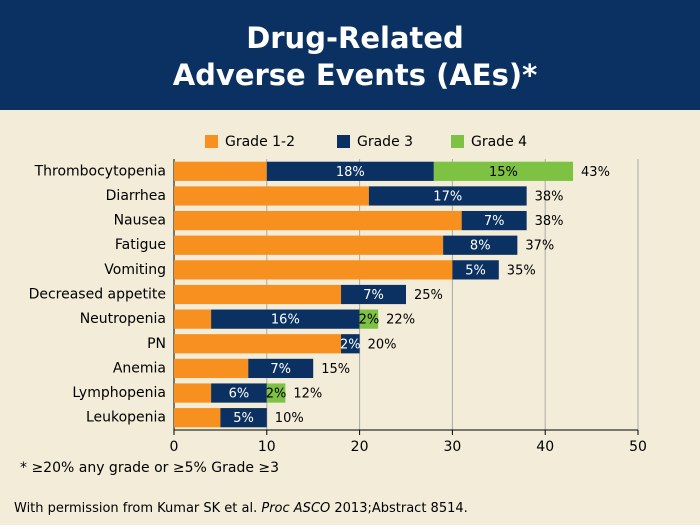  Describe the element at coordinates (289, 418) in the screenshot. I see `total-label: 10%` at that location.